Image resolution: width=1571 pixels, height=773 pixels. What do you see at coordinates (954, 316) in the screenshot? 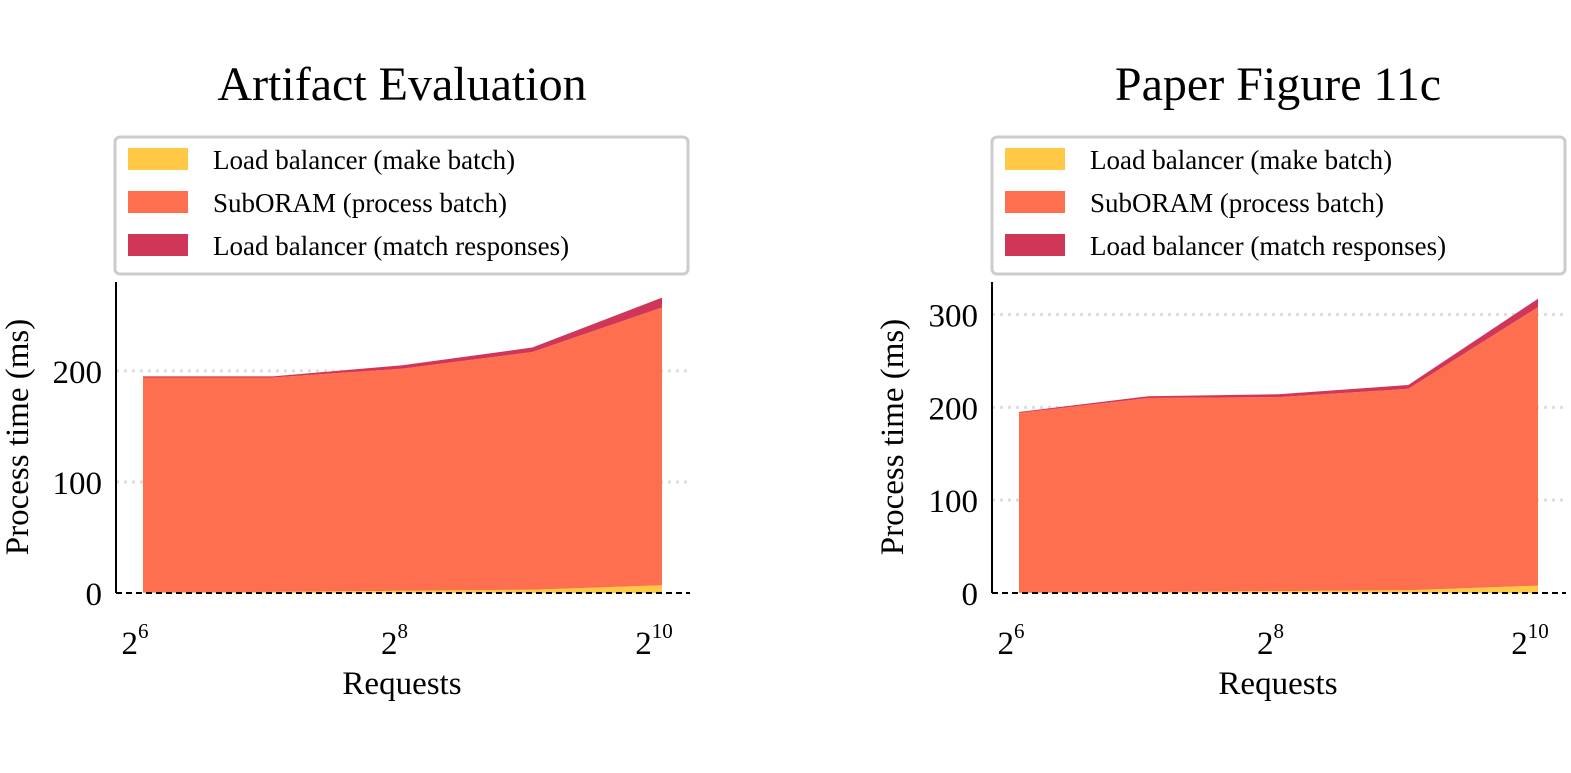
I see `y-tick-label: 300` at bounding box center [954, 316].